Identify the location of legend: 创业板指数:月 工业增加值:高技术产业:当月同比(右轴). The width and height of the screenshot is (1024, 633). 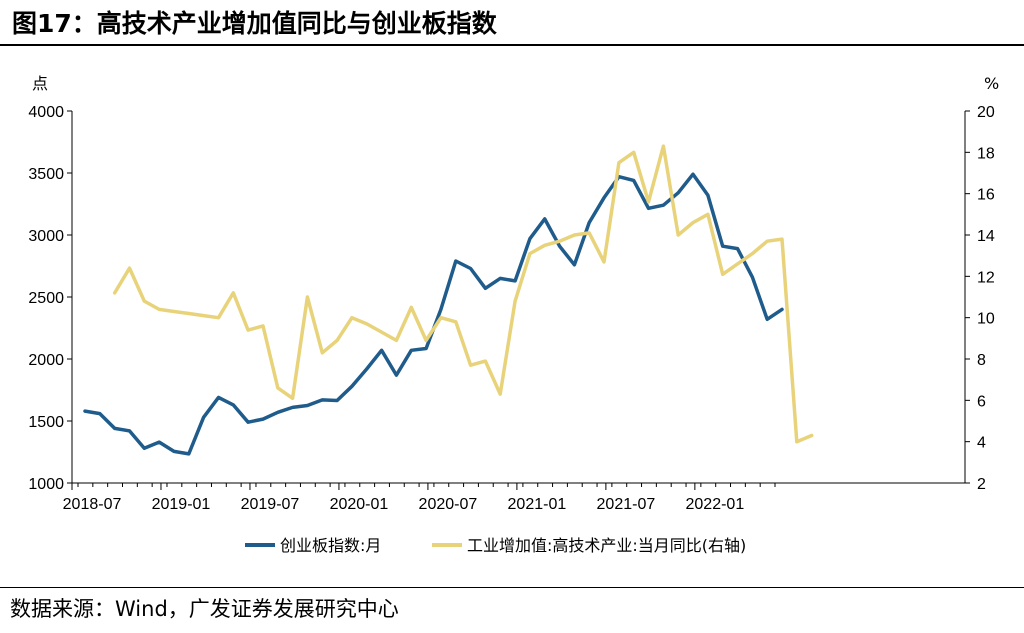
(495, 545).